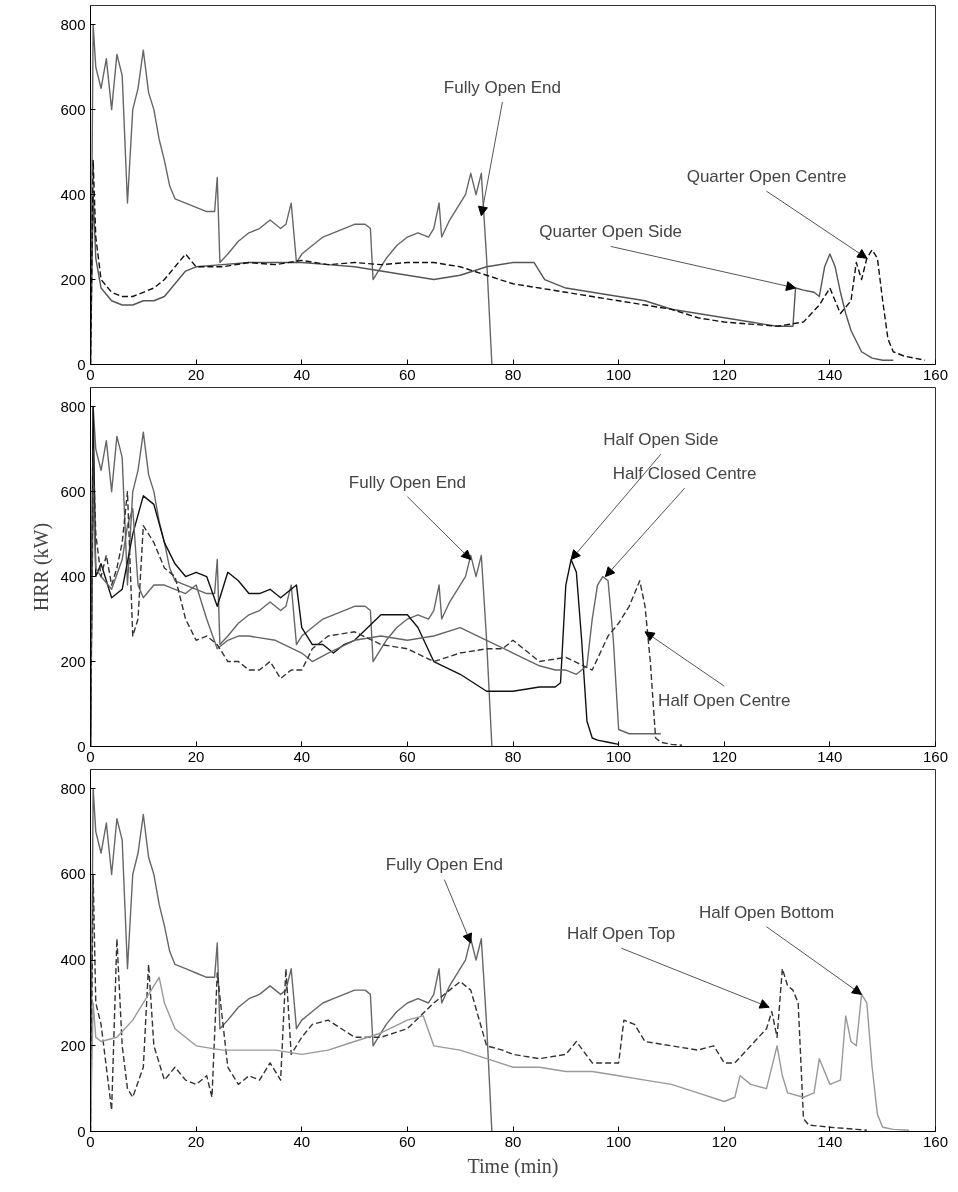  Describe the element at coordinates (611, 232) in the screenshot. I see `annotation: Quarter Open Side` at that location.